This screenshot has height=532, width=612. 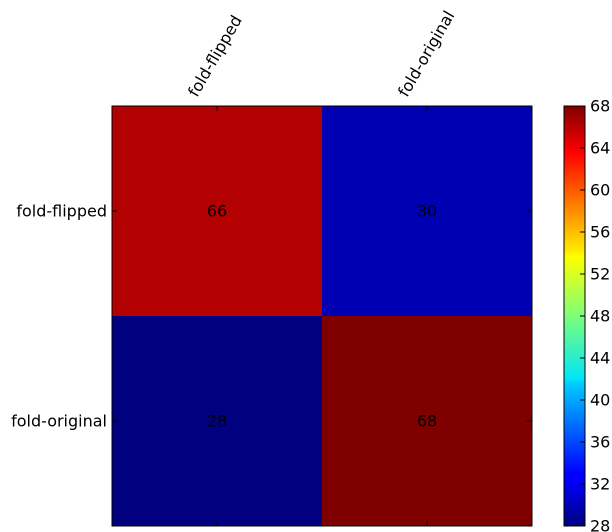 What do you see at coordinates (59, 421) in the screenshot?
I see `y-tick-label-1: fold-original` at bounding box center [59, 421].